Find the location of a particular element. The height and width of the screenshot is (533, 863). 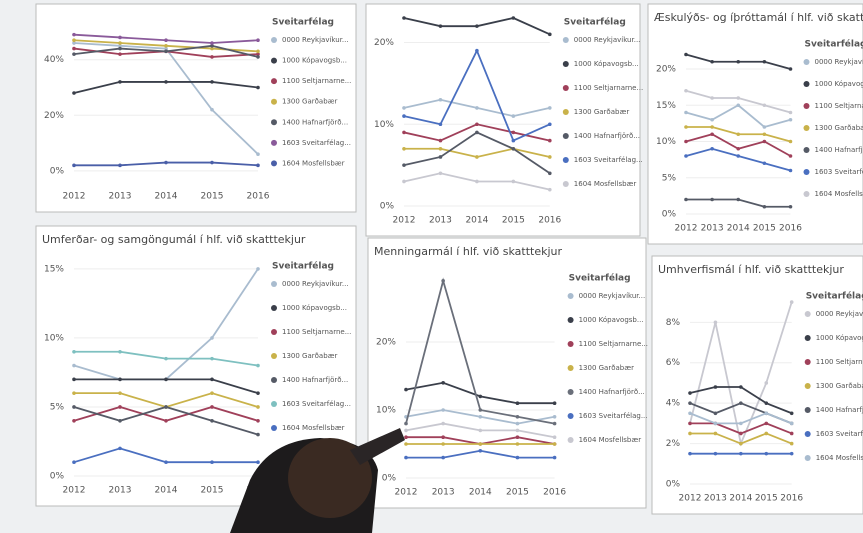

y-tick-label: 20% is located at coordinates (386, 343).